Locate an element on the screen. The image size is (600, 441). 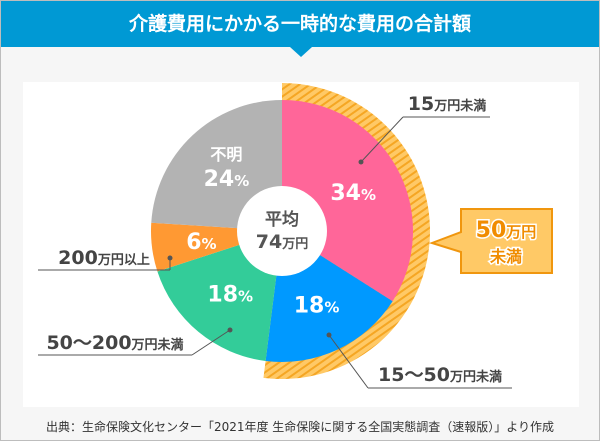
title-notch is located at coordinates (301, 52).